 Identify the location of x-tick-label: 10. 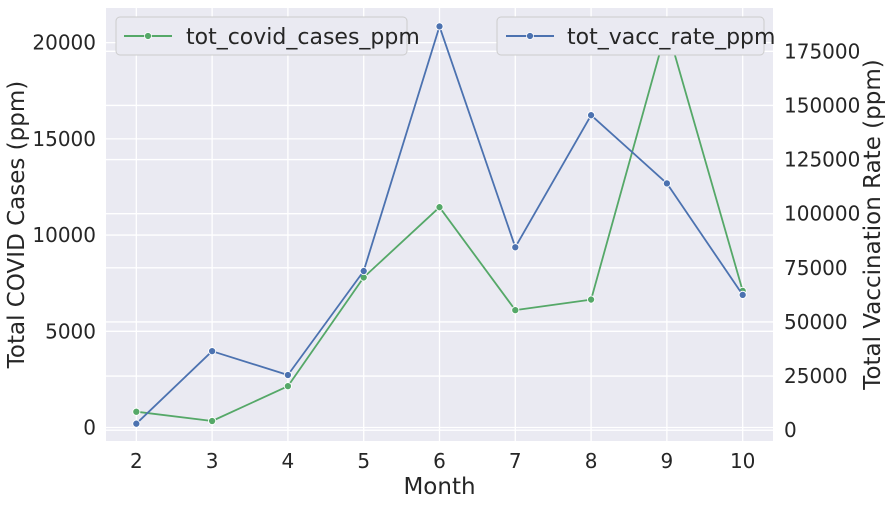
(742, 461).